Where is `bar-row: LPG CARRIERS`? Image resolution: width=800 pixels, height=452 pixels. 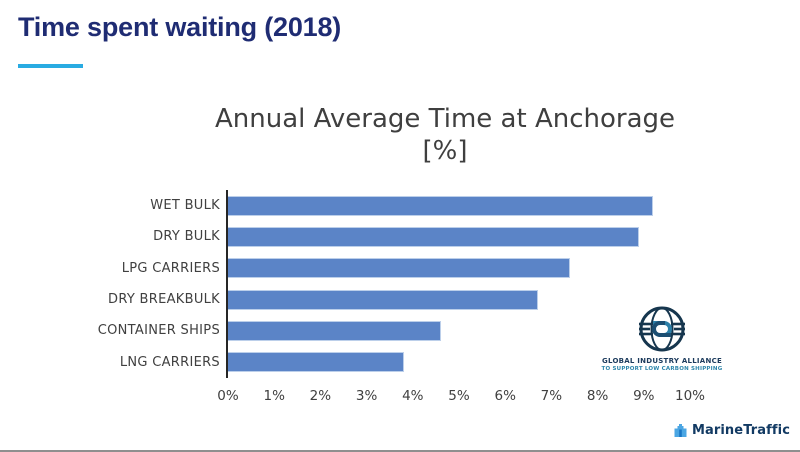 bar-row: LPG CARRIERS is located at coordinates (349, 268).